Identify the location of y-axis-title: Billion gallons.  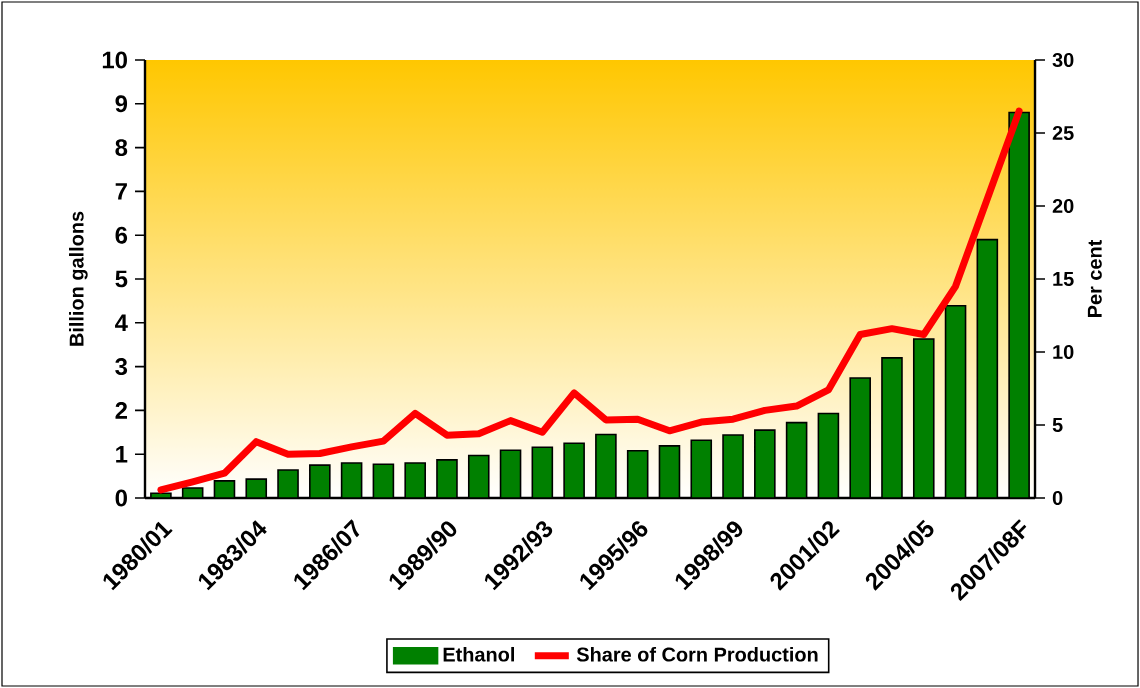
(78, 278).